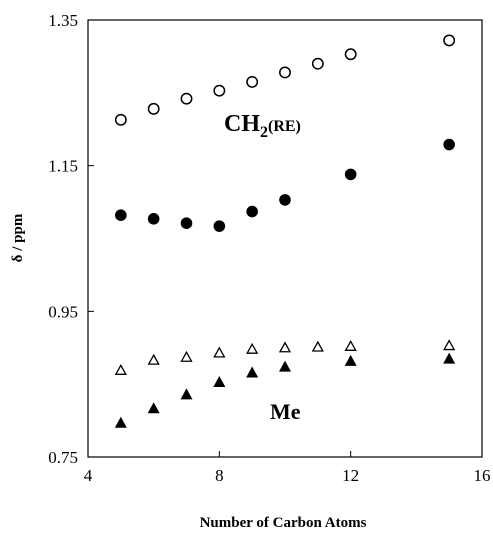  I want to click on x-tick-label: 8, so click(219, 475).